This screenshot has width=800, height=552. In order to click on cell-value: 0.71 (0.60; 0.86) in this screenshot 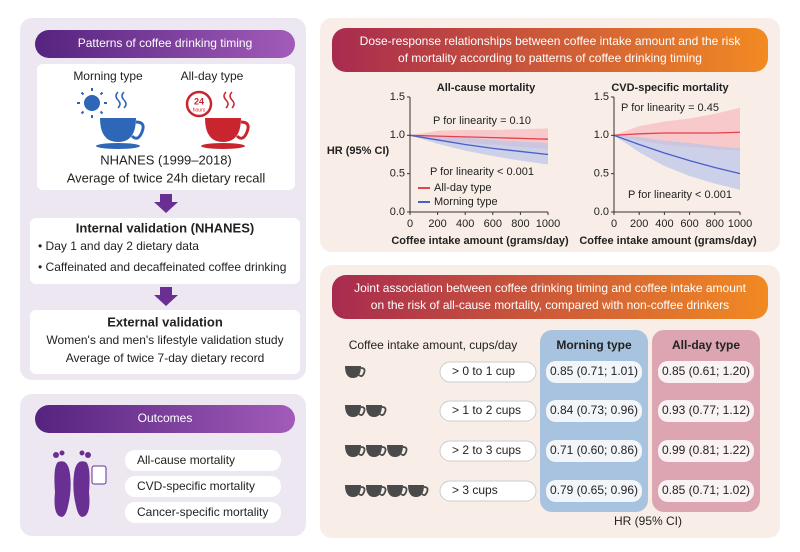, I will do `click(594, 450)`.